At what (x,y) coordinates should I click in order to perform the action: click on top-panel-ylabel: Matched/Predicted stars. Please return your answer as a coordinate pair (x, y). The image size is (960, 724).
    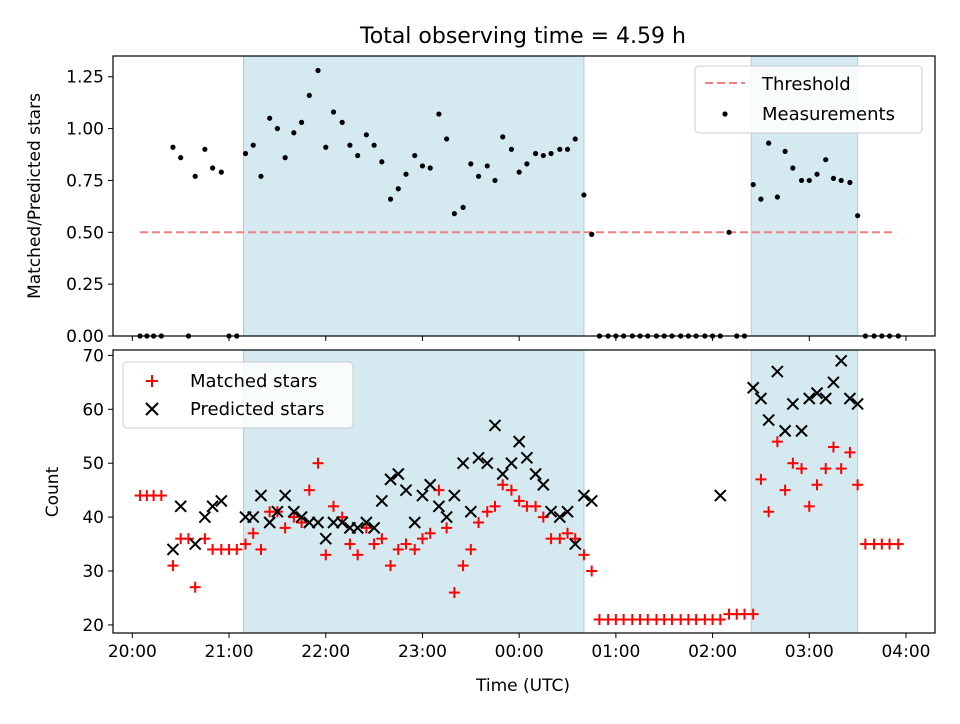
    Looking at the image, I should click on (35, 196).